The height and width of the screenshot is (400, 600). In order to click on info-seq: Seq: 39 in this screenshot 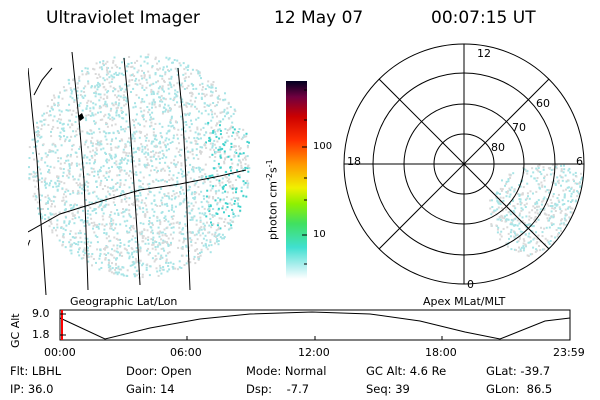, I will do `click(388, 389)`.